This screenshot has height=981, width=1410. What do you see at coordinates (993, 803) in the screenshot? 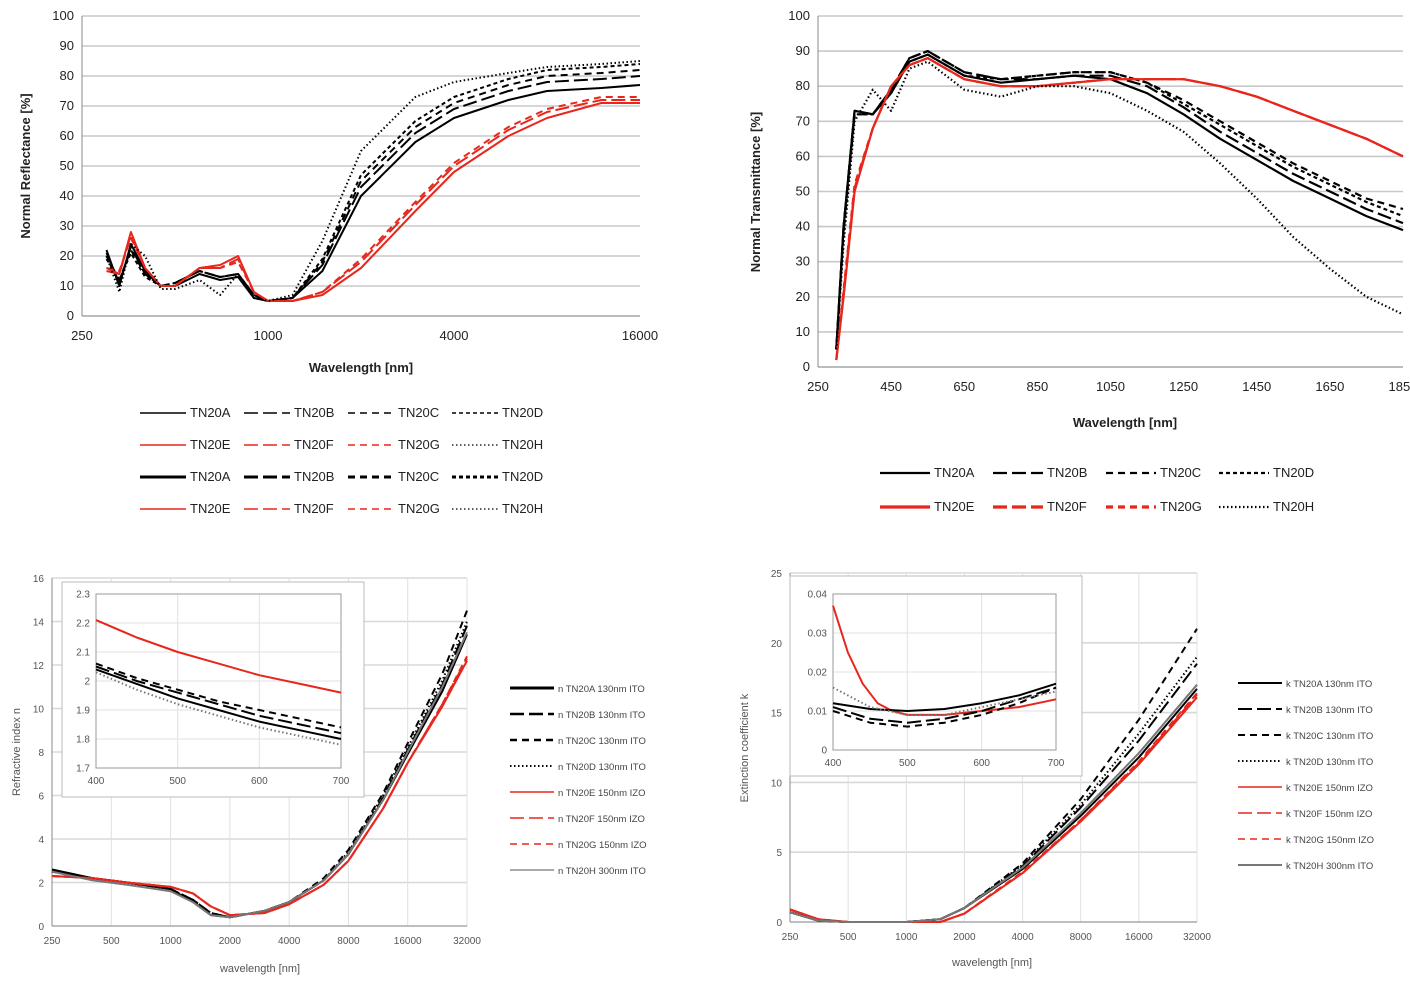
I see `series-k-tn20h-300nm-ito` at bounding box center [993, 803].